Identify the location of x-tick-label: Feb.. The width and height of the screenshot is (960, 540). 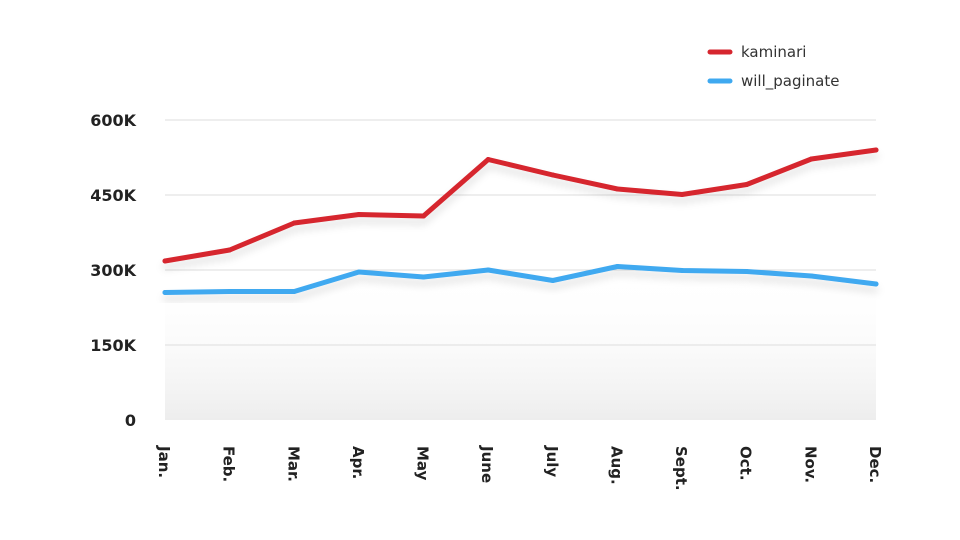
(229, 464).